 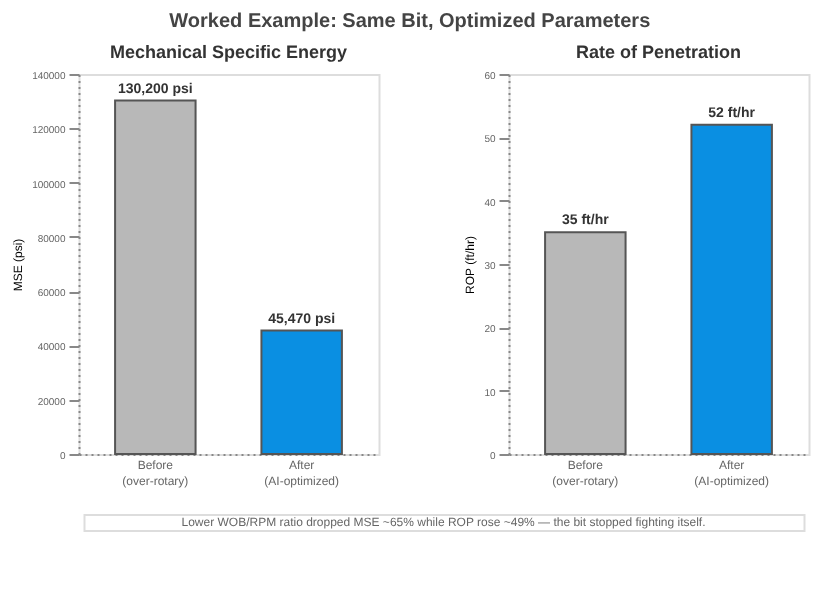 What do you see at coordinates (228, 52) in the screenshot?
I see `chart-title: Mechanical Specific Energy` at bounding box center [228, 52].